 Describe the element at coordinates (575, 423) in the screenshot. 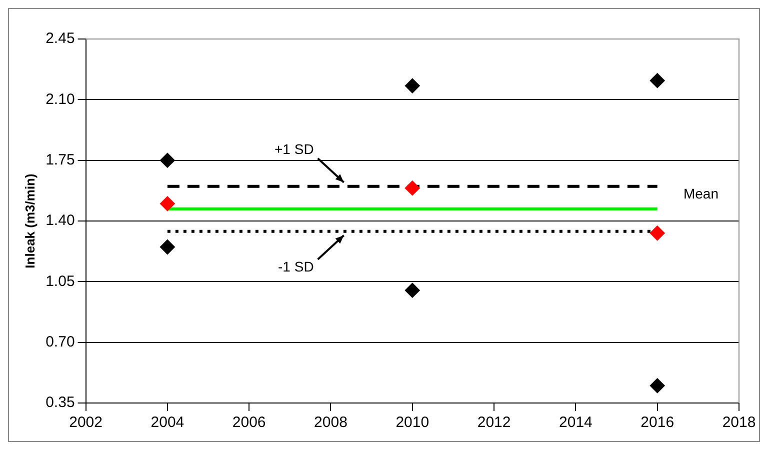

I see `x-tick-label: 2014` at that location.